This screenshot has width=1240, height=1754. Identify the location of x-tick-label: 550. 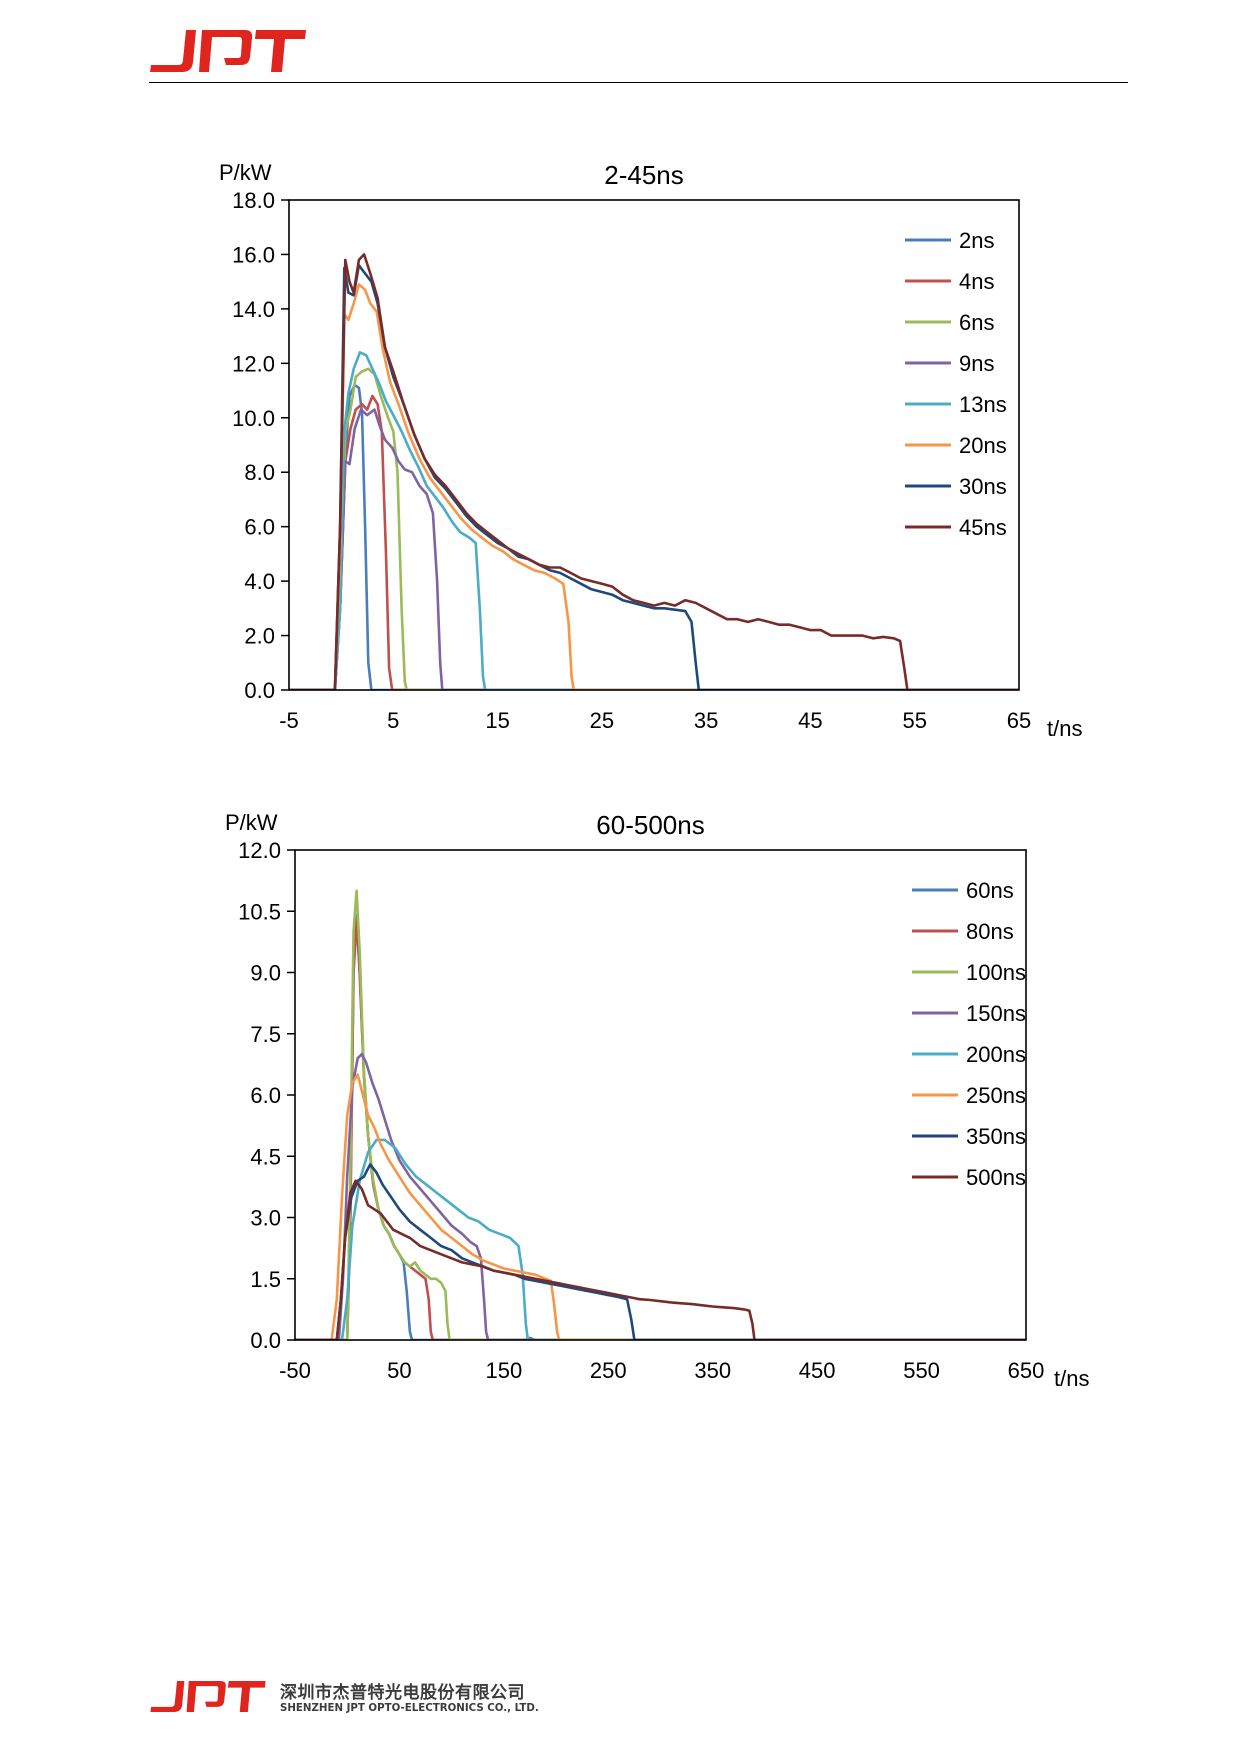
(921, 1370).